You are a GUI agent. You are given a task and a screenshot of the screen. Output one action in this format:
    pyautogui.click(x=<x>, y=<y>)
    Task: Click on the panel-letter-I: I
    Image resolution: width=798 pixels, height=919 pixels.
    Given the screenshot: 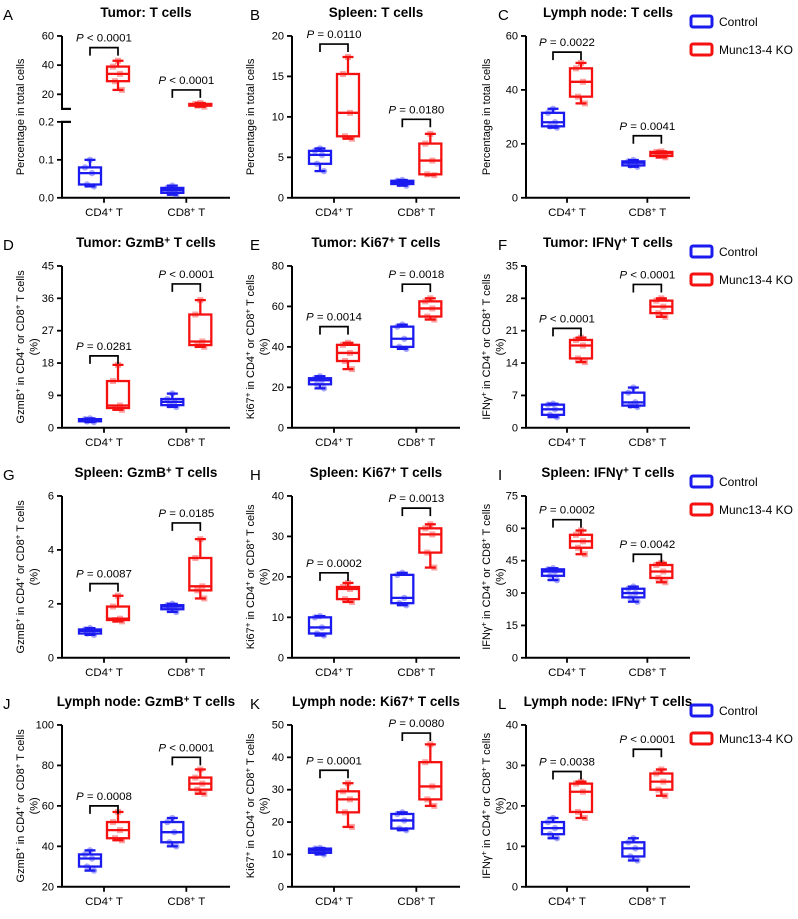 What is the action you would take?
    pyautogui.click(x=500, y=474)
    